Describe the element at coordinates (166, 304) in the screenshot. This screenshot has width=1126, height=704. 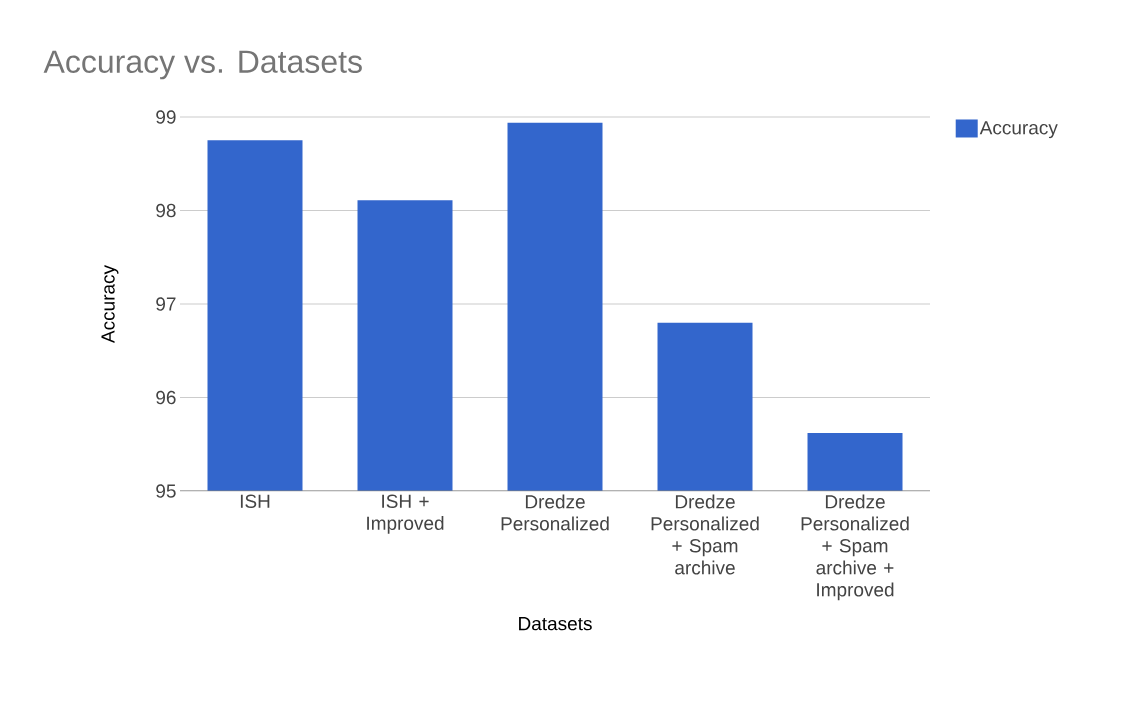
I see `y-tick-label: 97` at that location.